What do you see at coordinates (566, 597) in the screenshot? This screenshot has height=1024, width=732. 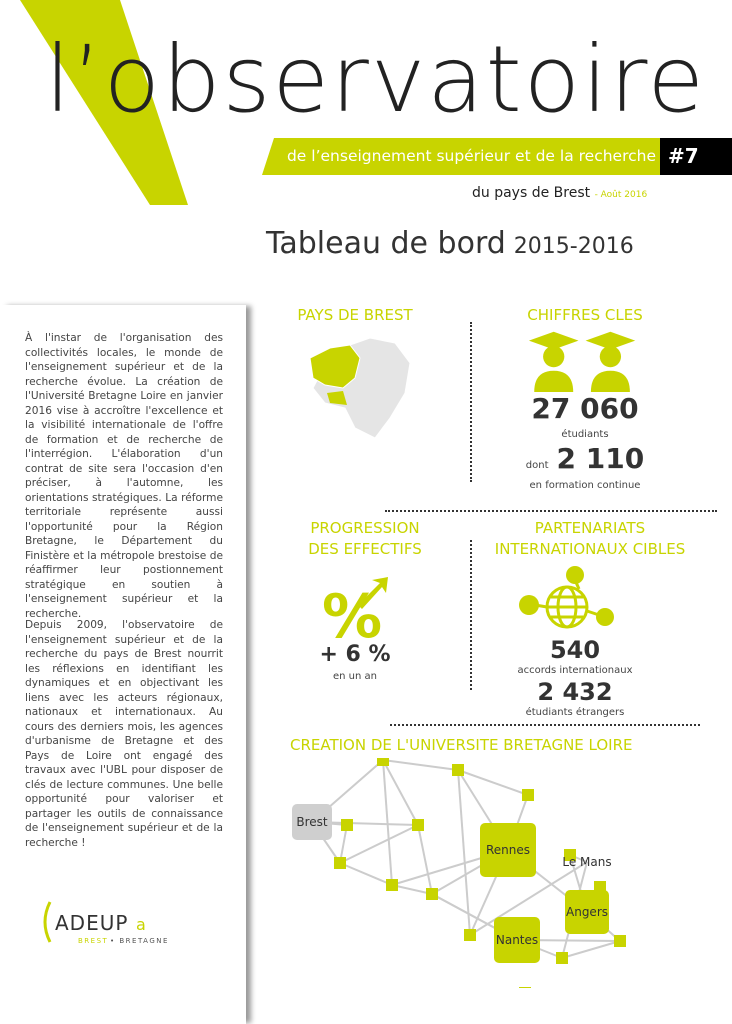 I see `globe-network-icon` at bounding box center [566, 597].